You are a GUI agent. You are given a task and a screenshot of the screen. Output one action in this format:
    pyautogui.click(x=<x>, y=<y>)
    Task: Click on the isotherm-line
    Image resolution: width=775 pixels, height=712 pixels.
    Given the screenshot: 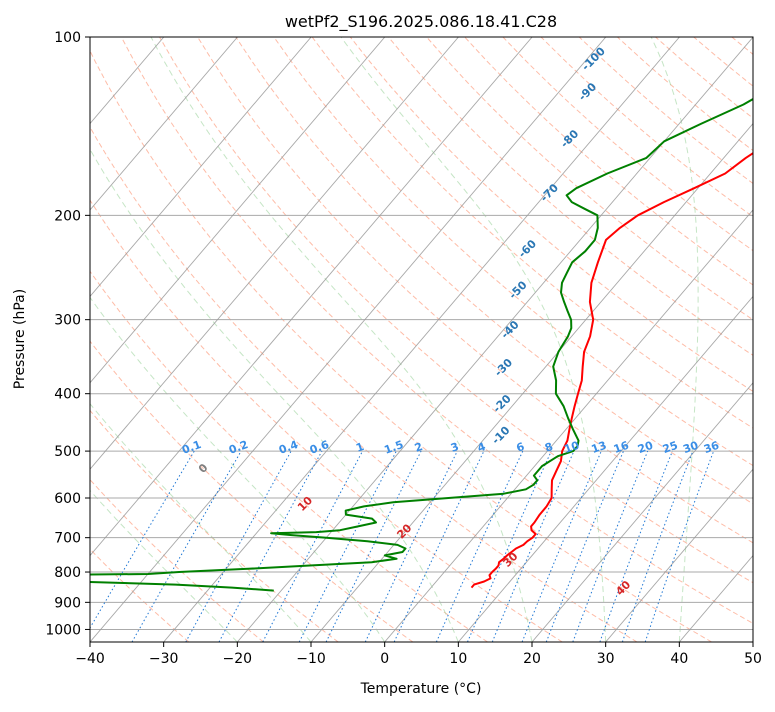 What is the action you would take?
    pyautogui.click(x=764, y=339)
    